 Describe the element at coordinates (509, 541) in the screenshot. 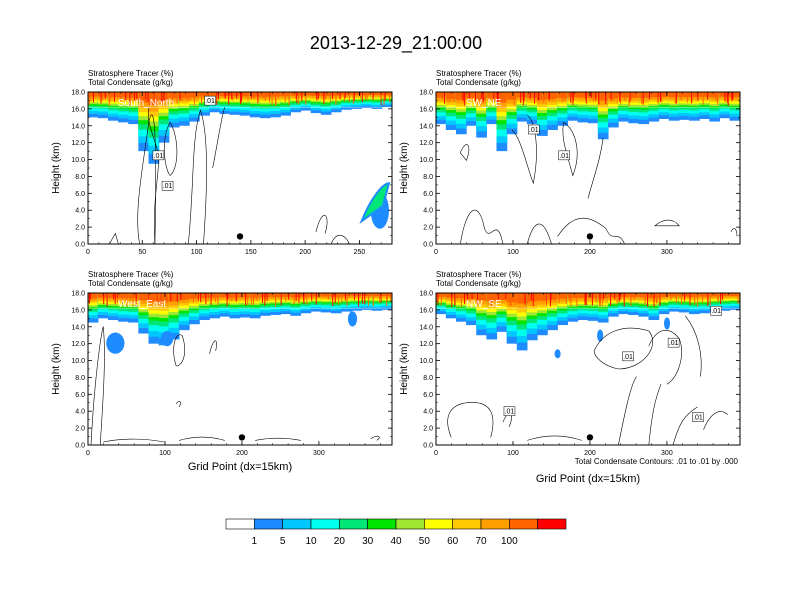

I see `colorbar-label: 100` at that location.